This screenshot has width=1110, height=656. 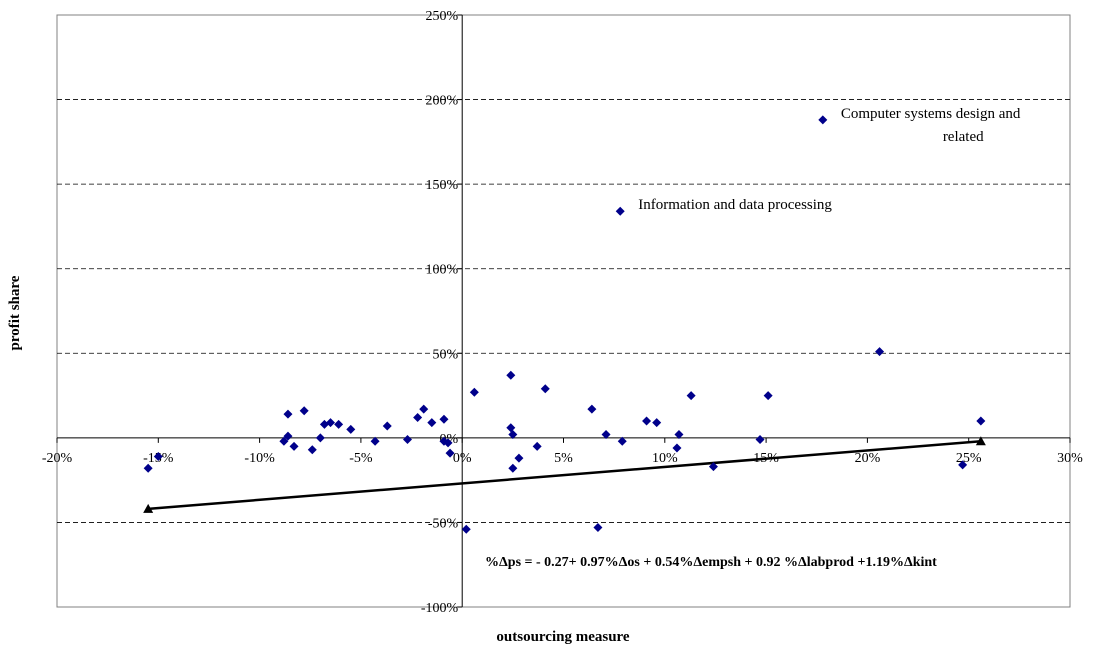 What do you see at coordinates (735, 205) in the screenshot?
I see `point-annotation-label: Information and data processing` at bounding box center [735, 205].